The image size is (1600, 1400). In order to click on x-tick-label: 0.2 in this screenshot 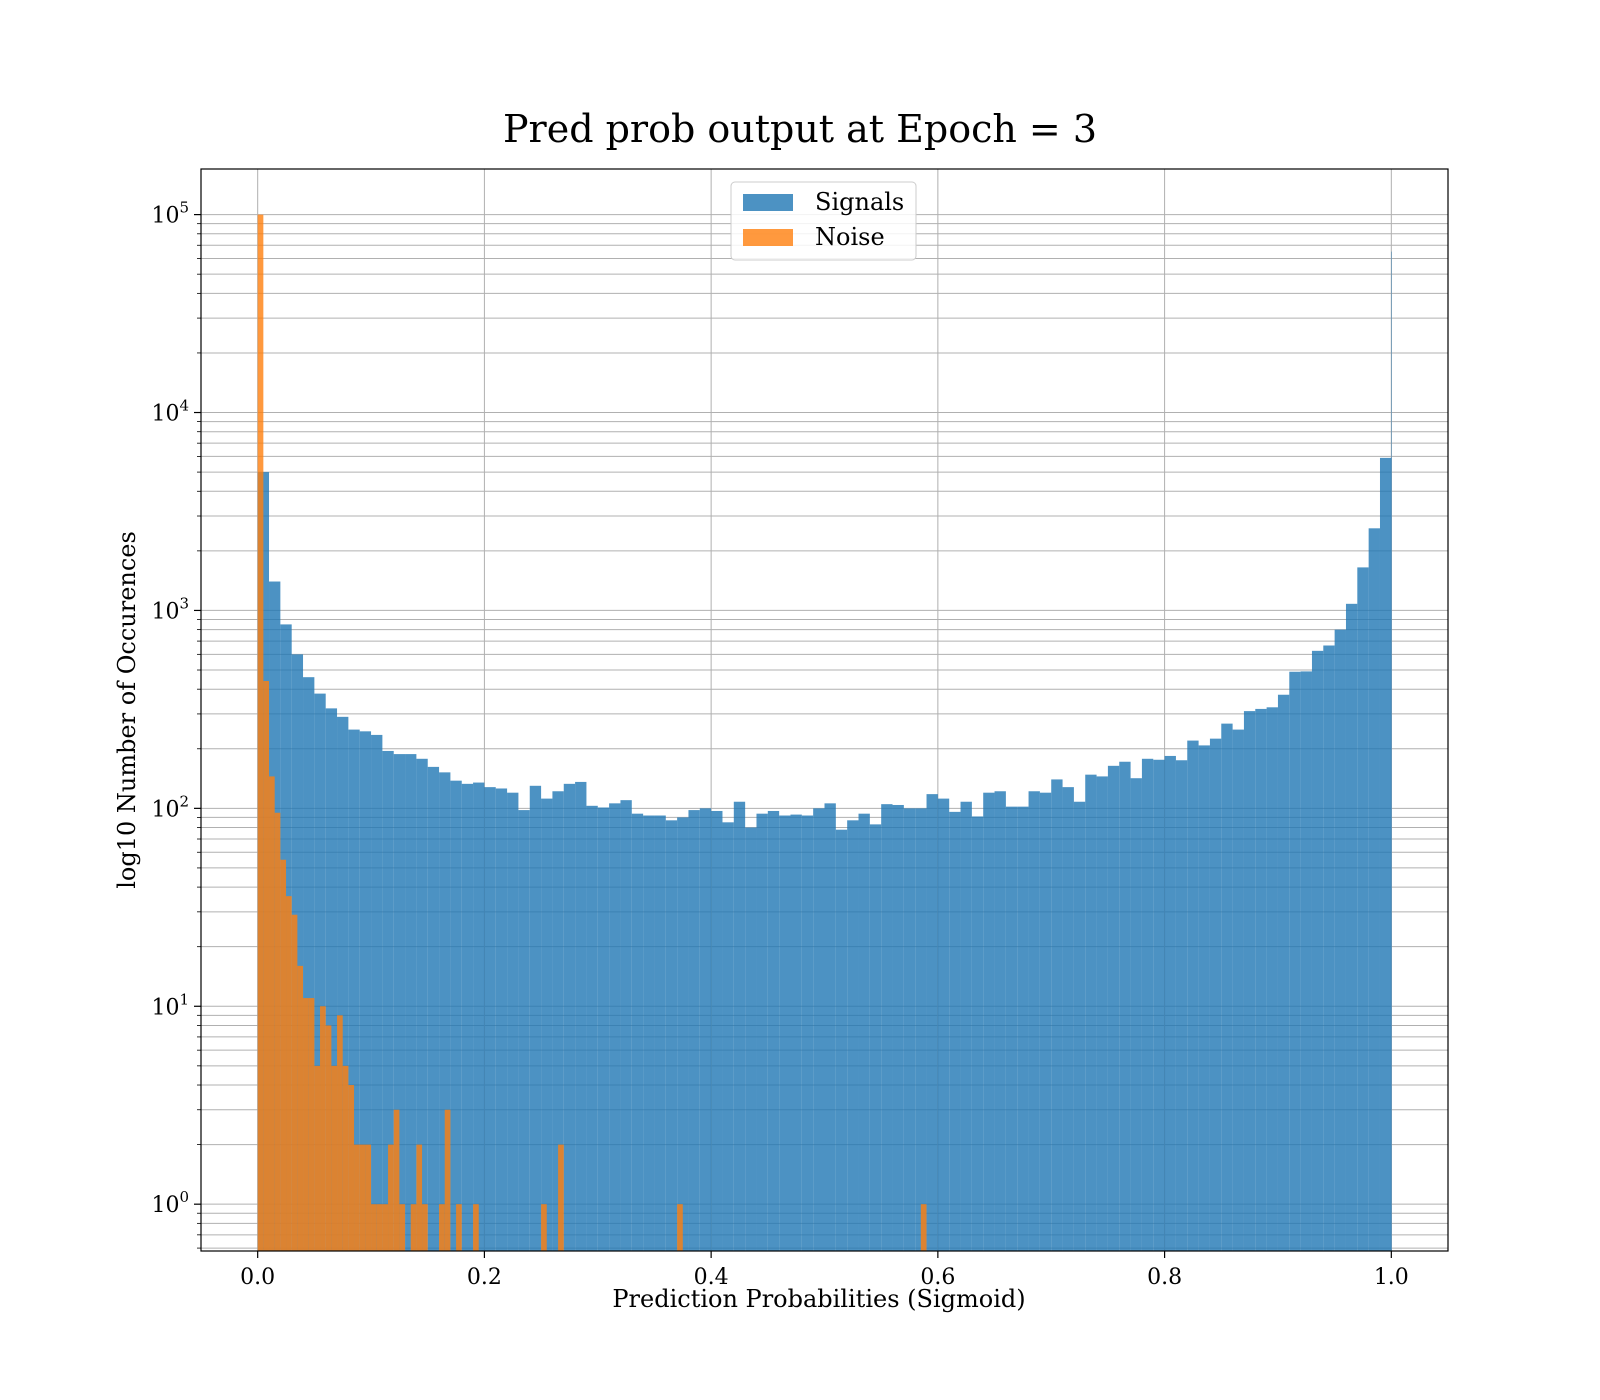, I will do `click(484, 1277)`.